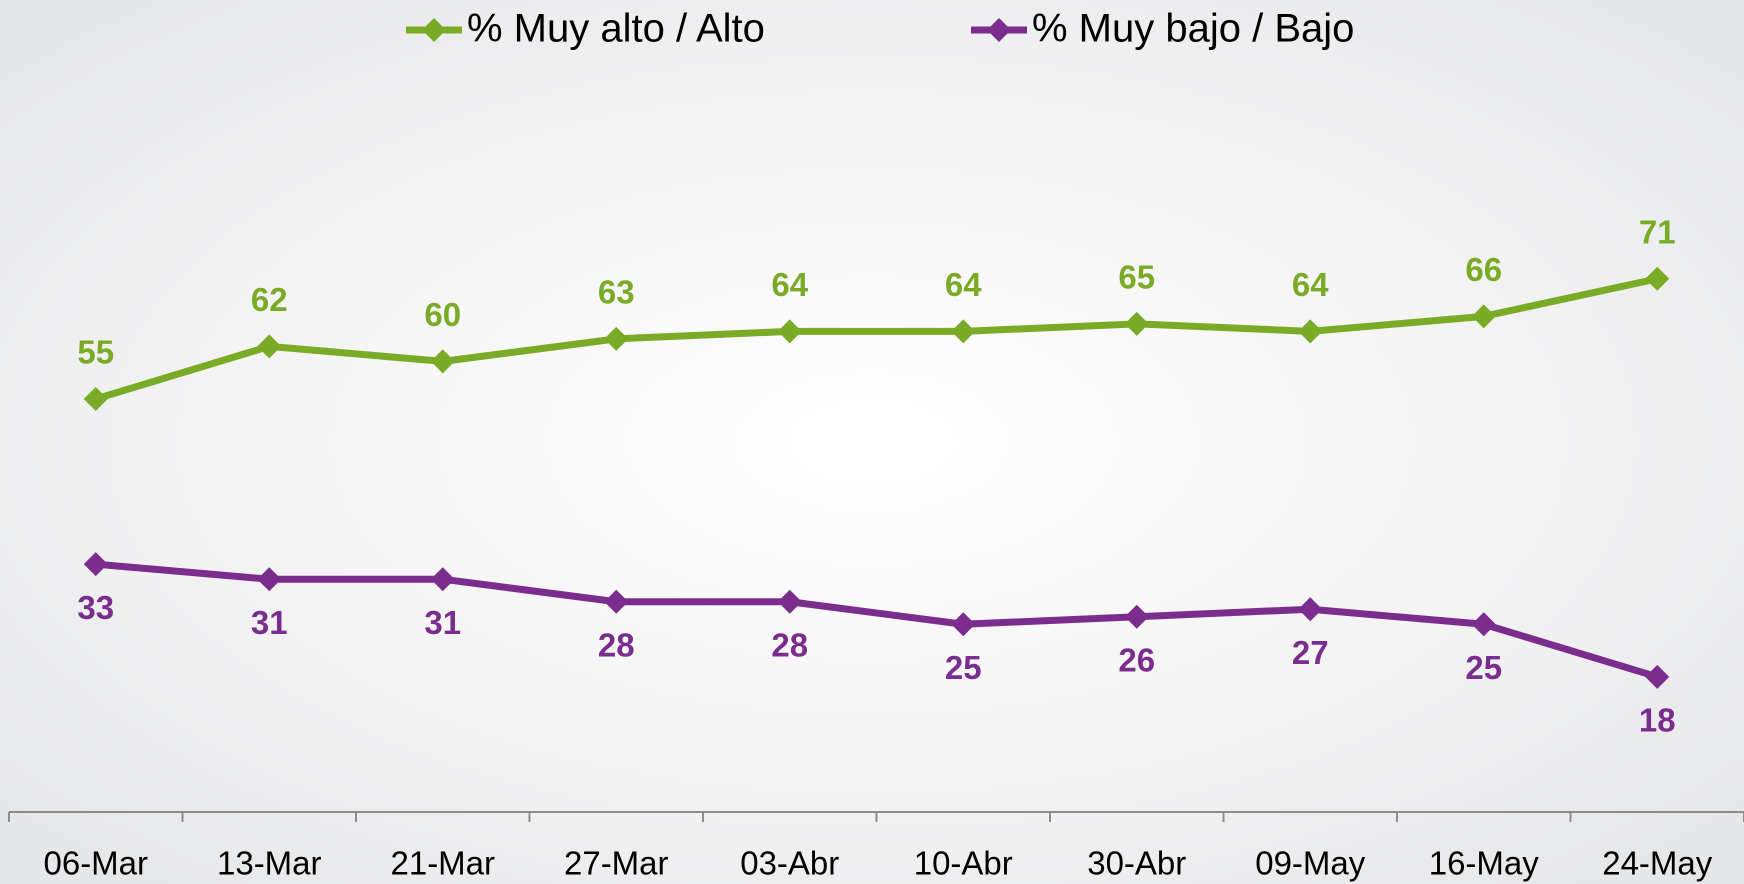  Describe the element at coordinates (442, 314) in the screenshot. I see `data-label: 60` at that location.